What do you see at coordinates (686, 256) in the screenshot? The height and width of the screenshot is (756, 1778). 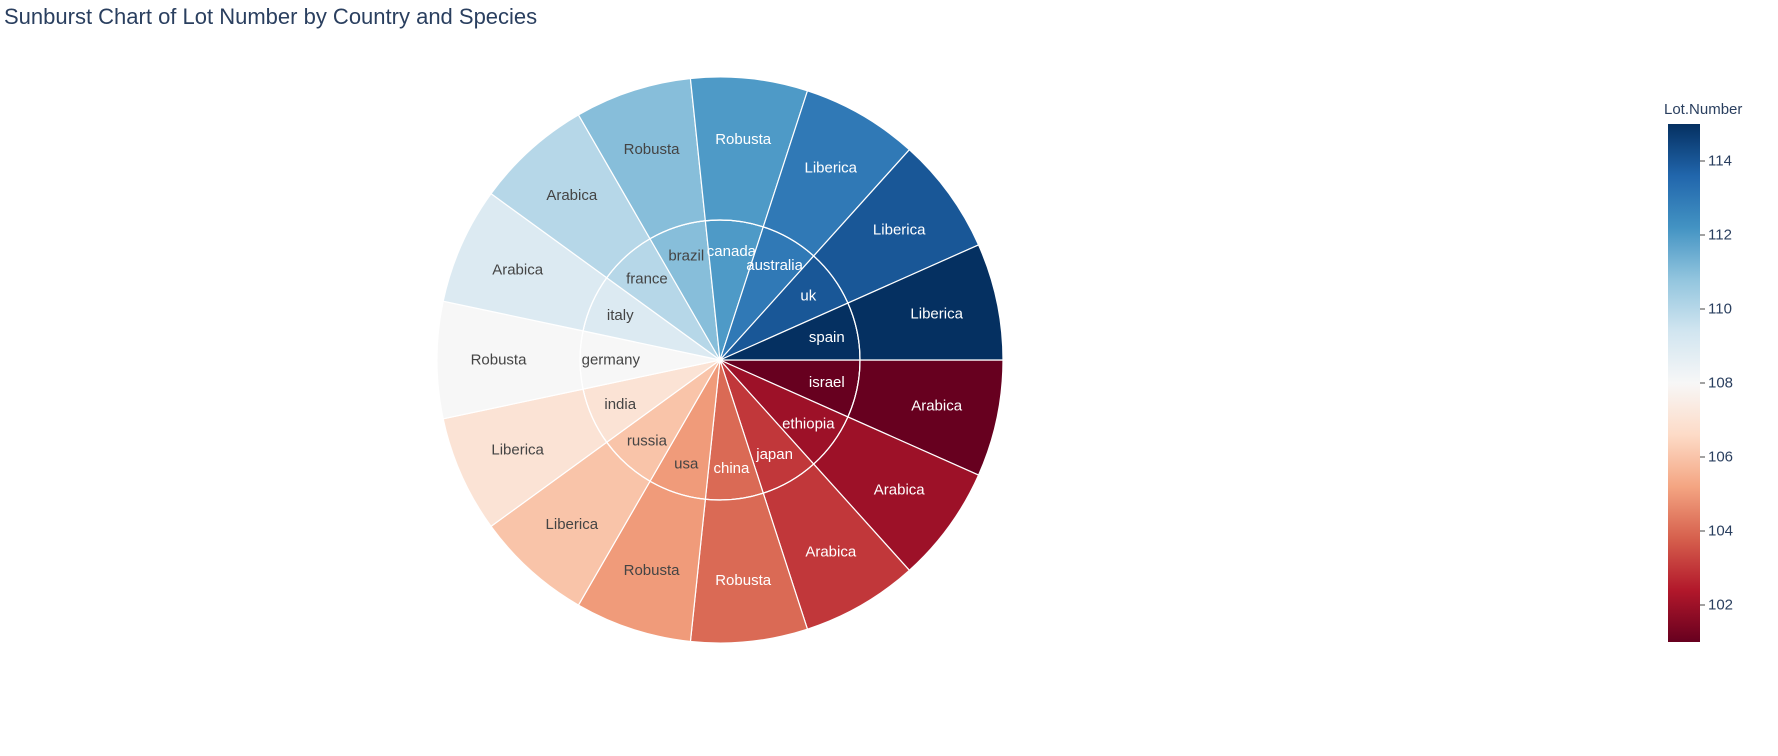 I see `sunburst-label-brazil: brazil` at bounding box center [686, 256].